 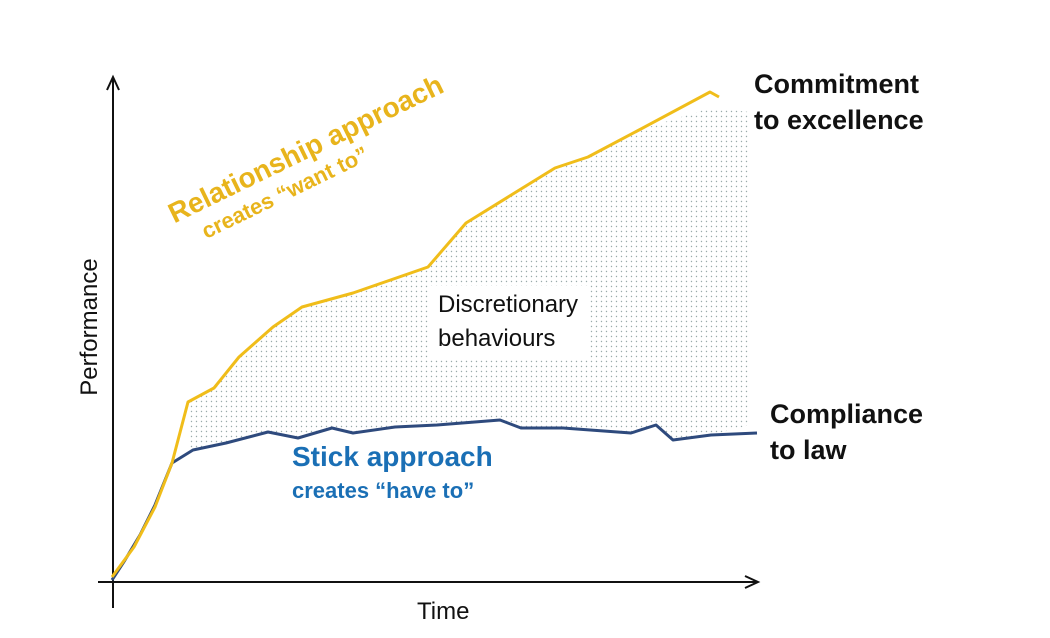 I want to click on y-axis-arrow-icon, so click(x=113, y=82).